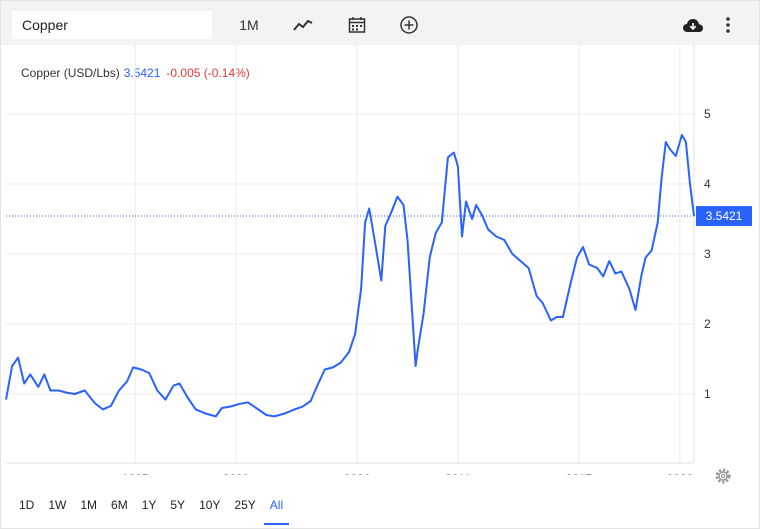 This screenshot has width=760, height=529. Describe the element at coordinates (707, 114) in the screenshot. I see `y-tick-label: 5` at that location.